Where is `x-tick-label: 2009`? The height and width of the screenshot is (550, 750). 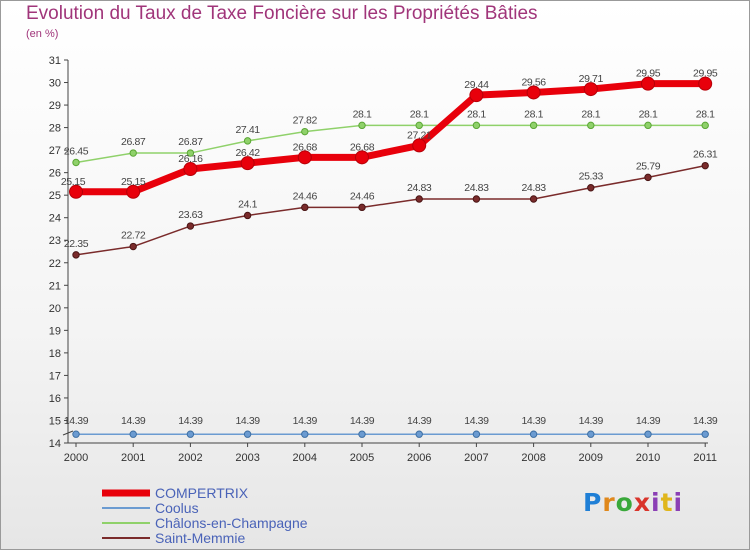 x-tick-label: 2009 is located at coordinates (591, 458).